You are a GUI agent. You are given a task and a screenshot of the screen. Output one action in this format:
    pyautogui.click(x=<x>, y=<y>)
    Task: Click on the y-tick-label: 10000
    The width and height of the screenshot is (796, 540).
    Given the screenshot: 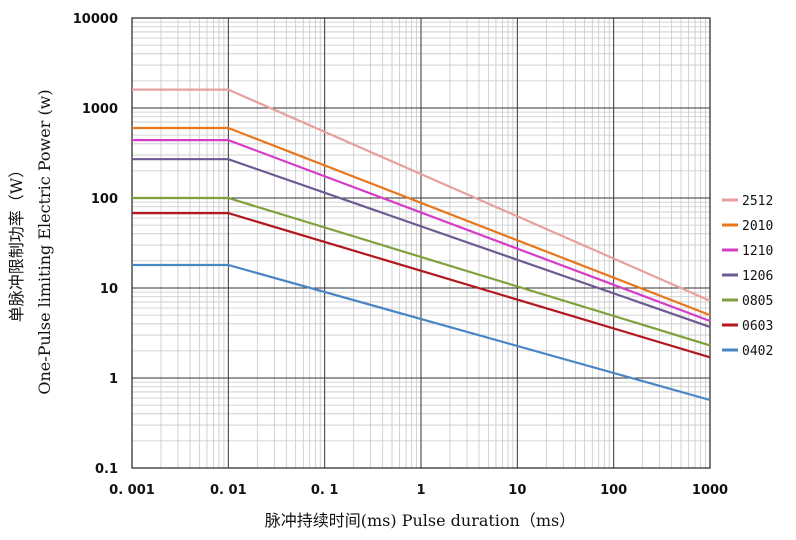 What is the action you would take?
    pyautogui.click(x=95, y=19)
    